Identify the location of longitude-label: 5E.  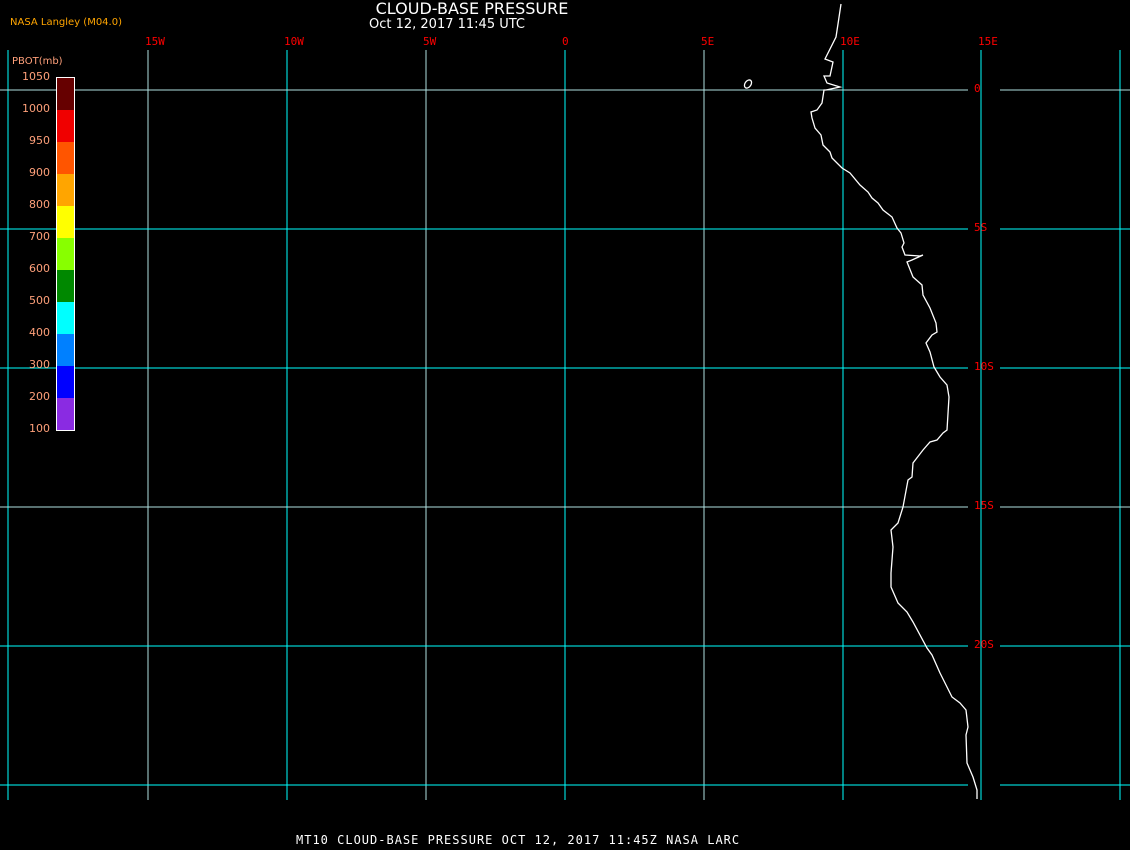
(708, 41).